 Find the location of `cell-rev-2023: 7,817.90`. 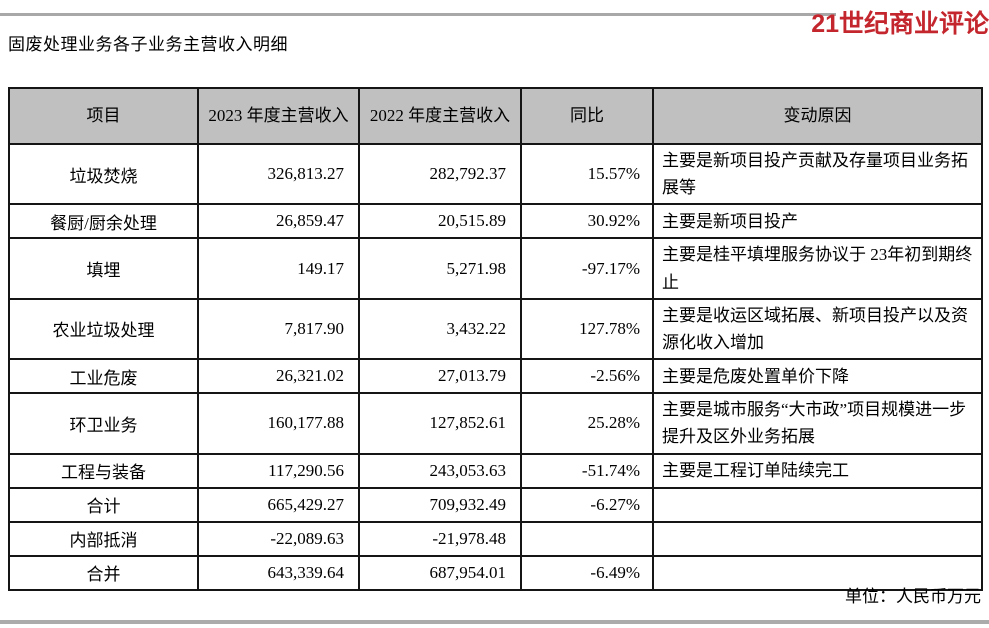

cell-rev-2023: 7,817.90 is located at coordinates (278, 329).